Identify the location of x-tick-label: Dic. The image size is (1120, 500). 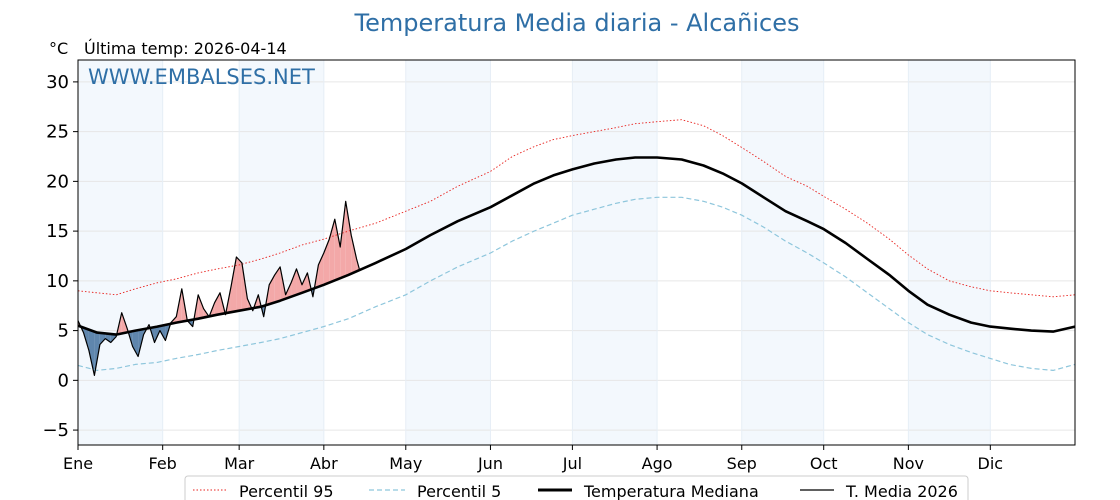
(991, 463).